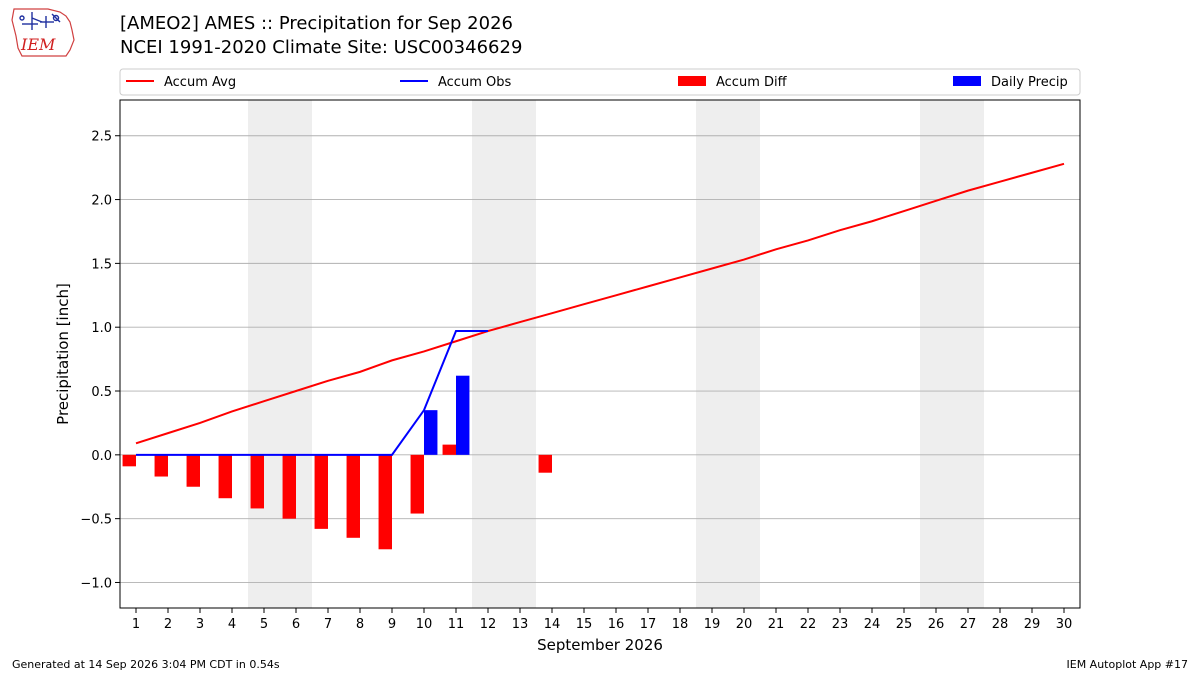 Image resolution: width=1200 pixels, height=675 pixels. What do you see at coordinates (552, 624) in the screenshot?
I see `x-tick-label-14: 14` at bounding box center [552, 624].